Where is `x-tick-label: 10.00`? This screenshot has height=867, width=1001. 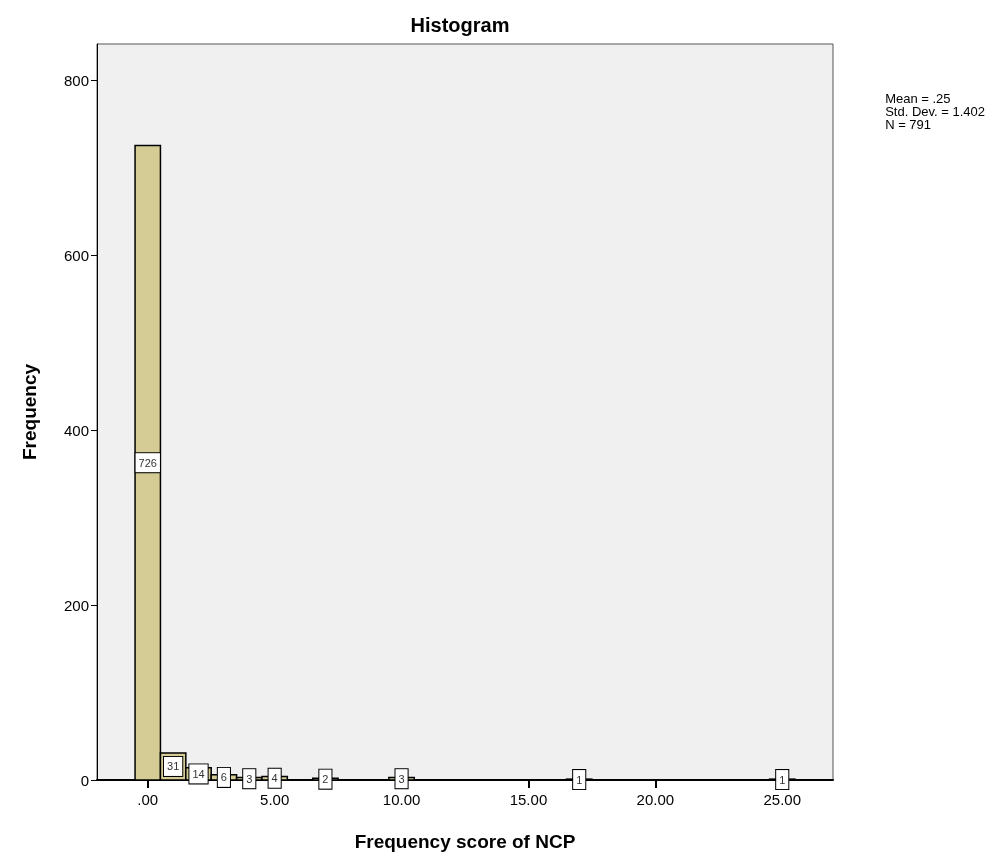
x-tick-label: 10.00 is located at coordinates (401, 799).